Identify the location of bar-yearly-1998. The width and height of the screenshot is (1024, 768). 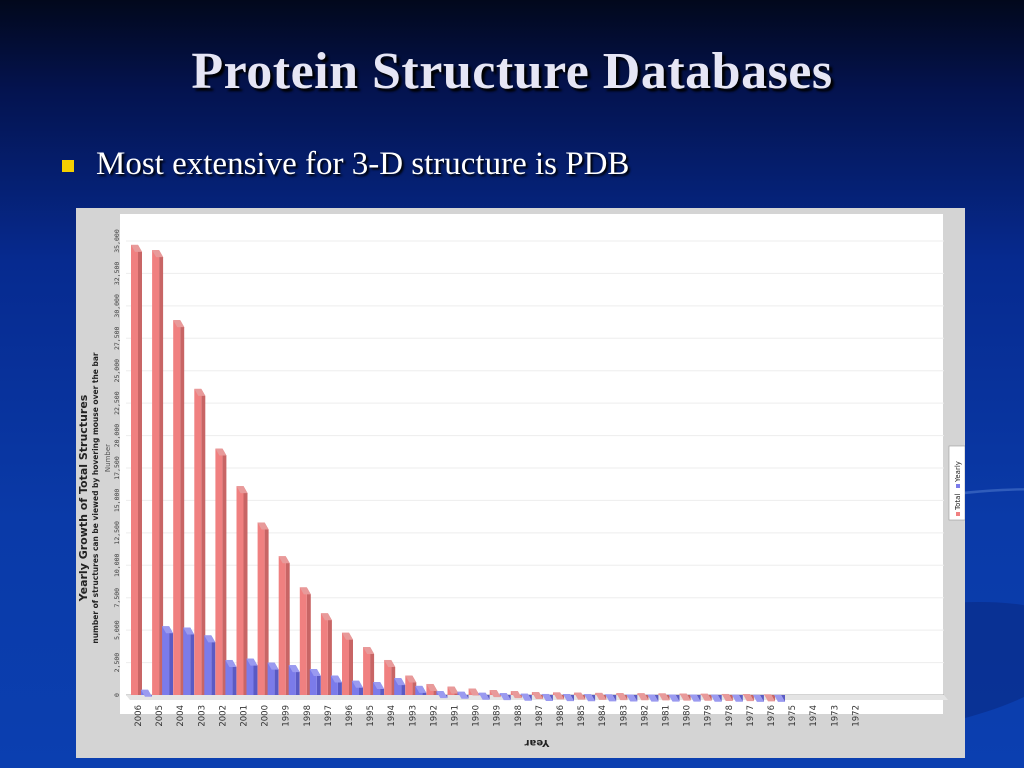
(313, 682).